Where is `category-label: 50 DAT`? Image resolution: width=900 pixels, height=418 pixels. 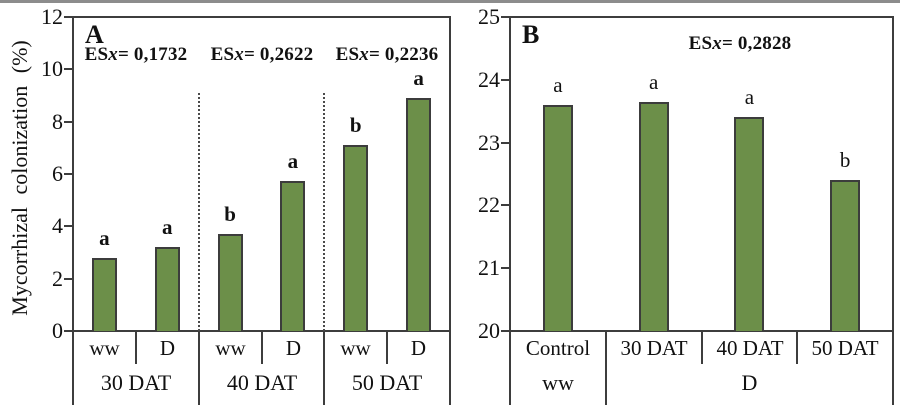 category-label: 50 DAT is located at coordinates (845, 348).